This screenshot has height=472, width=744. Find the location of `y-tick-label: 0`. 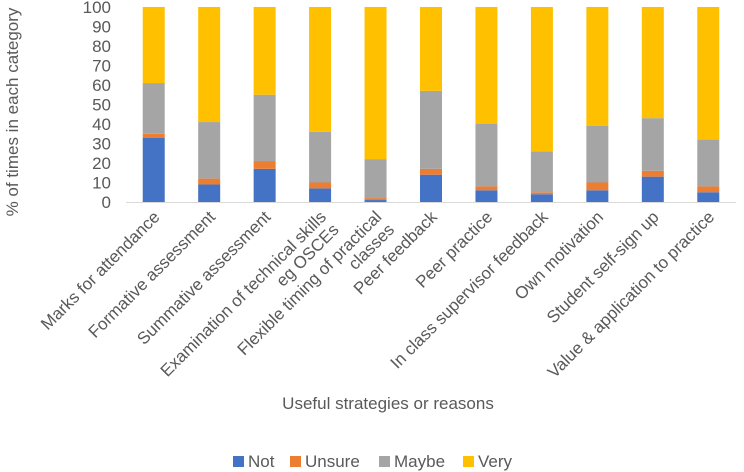

y-tick-label: 0 is located at coordinates (106, 202).